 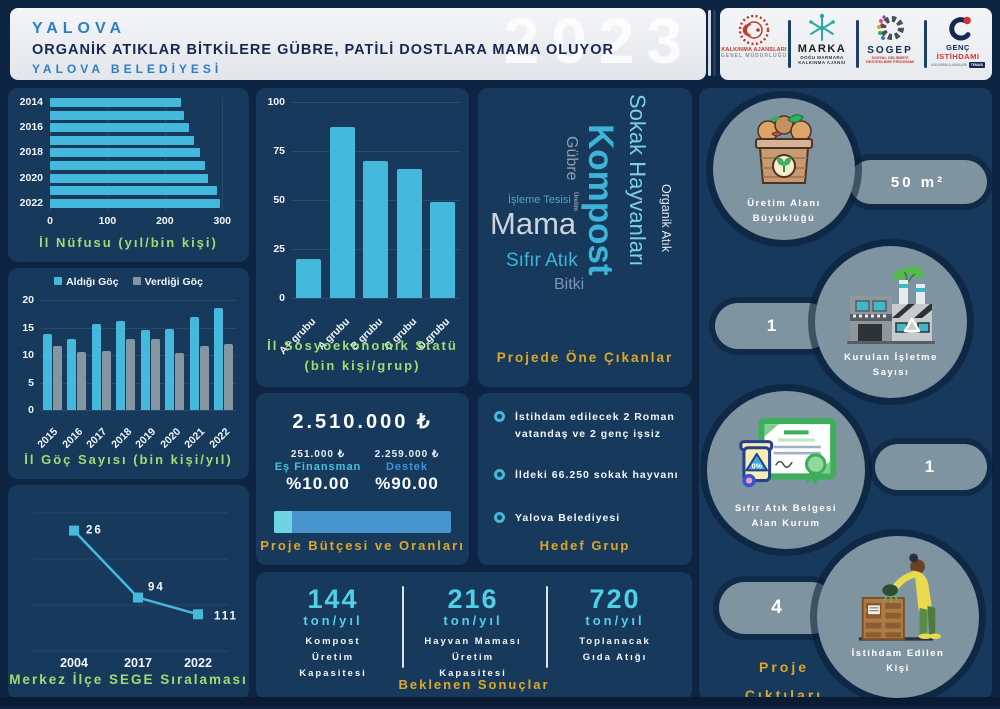 I want to click on facility-circle: Kurulan İşletme Sayısı, so click(x=891, y=322).